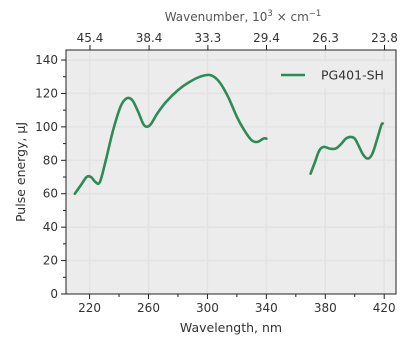 Image resolution: width=406 pixels, height=338 pixels. What do you see at coordinates (266, 38) in the screenshot?
I see `top-tick-label: 29.4` at bounding box center [266, 38].